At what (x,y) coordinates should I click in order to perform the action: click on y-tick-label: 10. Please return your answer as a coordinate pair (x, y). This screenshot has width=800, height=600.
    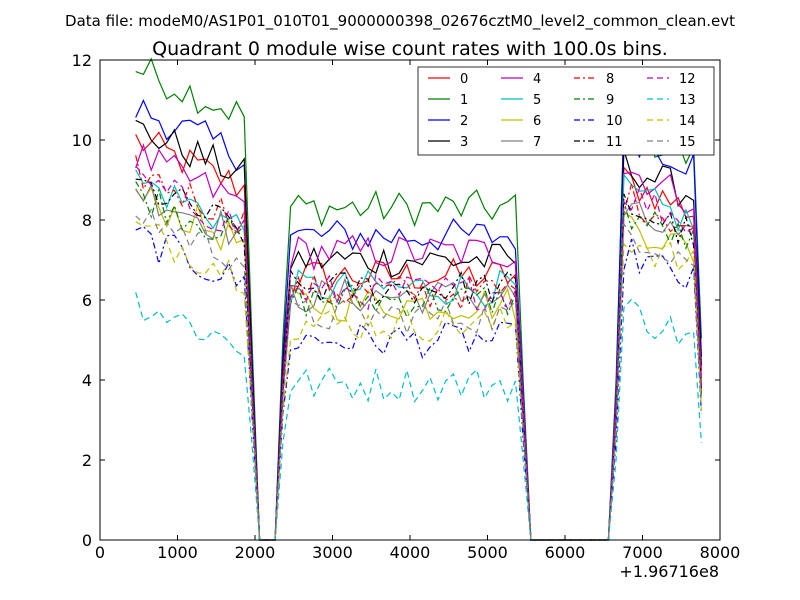
    Looking at the image, I should click on (82, 140).